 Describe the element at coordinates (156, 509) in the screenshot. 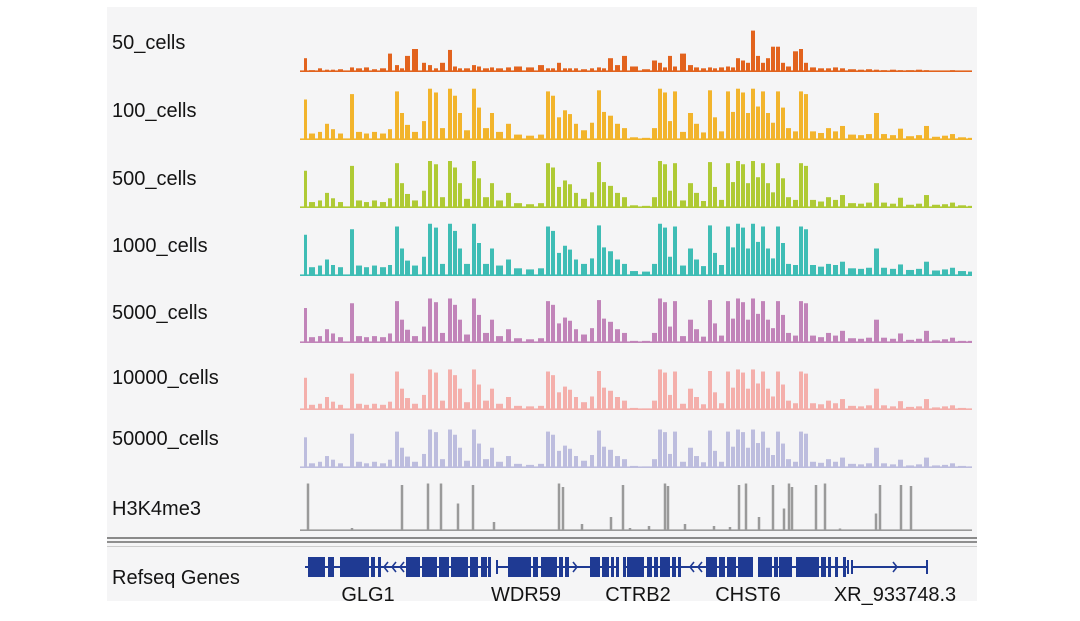

I see `track-label: H3K4me3` at that location.